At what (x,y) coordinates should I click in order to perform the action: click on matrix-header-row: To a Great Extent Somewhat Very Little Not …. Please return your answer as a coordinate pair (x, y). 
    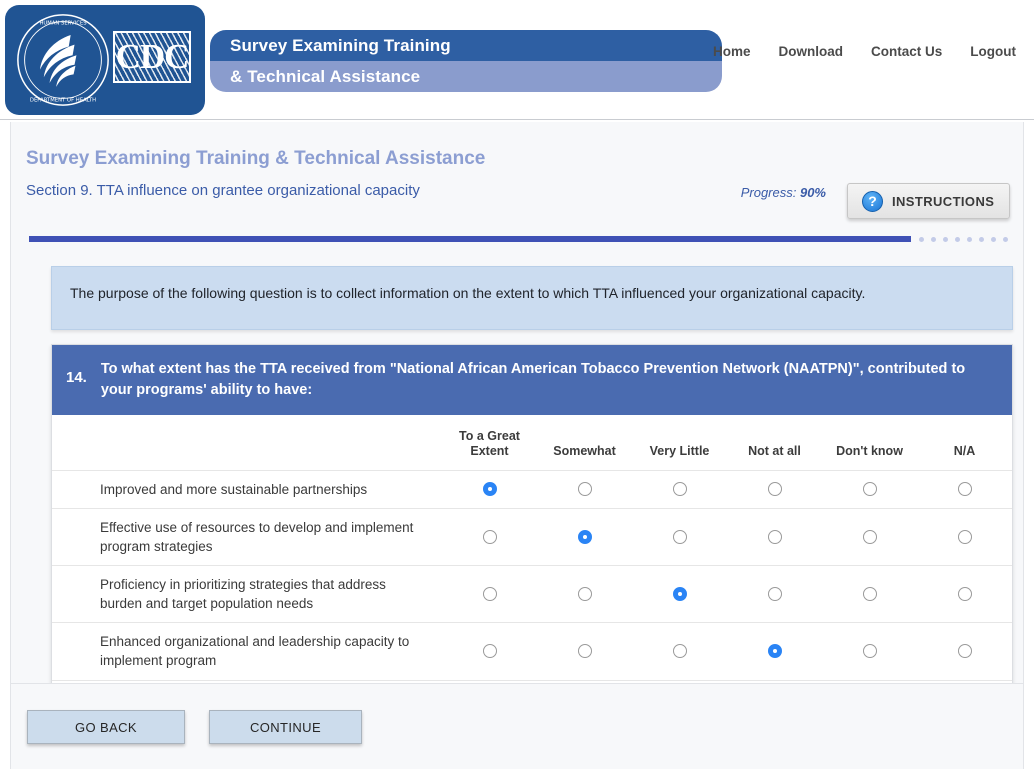
    Looking at the image, I should click on (532, 442).